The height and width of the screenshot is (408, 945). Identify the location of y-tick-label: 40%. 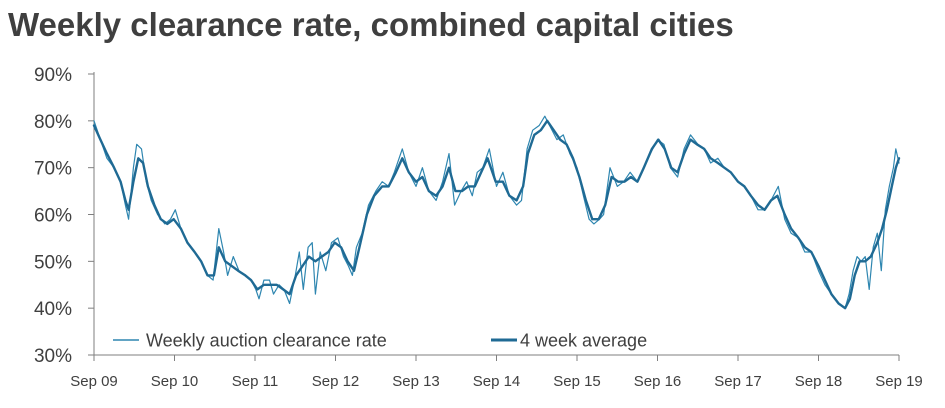
(53, 309).